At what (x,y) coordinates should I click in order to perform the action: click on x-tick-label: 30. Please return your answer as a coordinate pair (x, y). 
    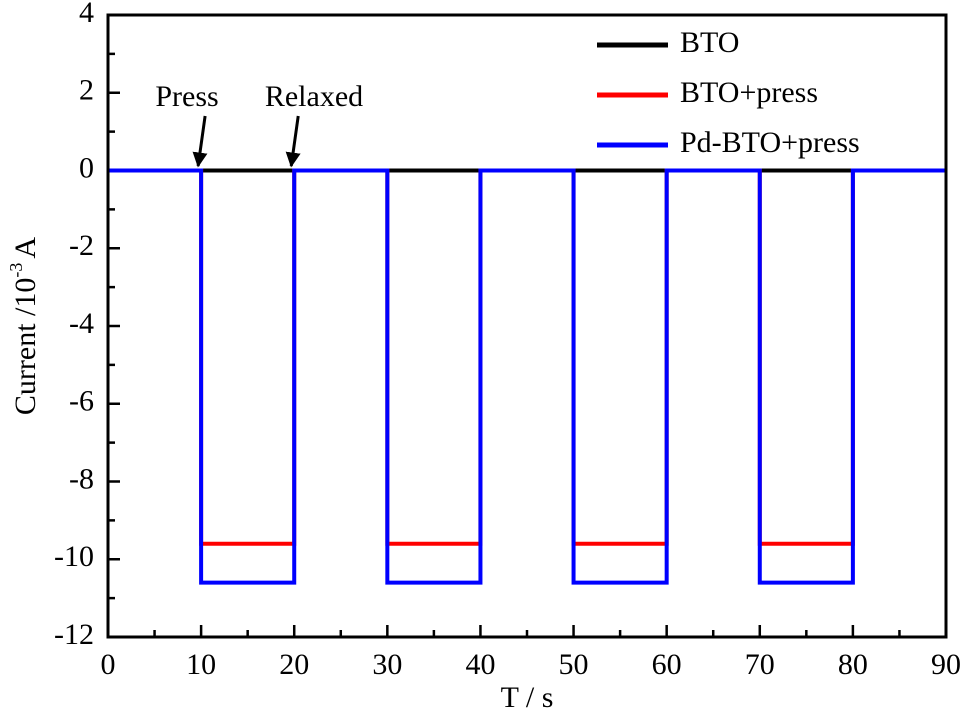
    Looking at the image, I should click on (387, 664).